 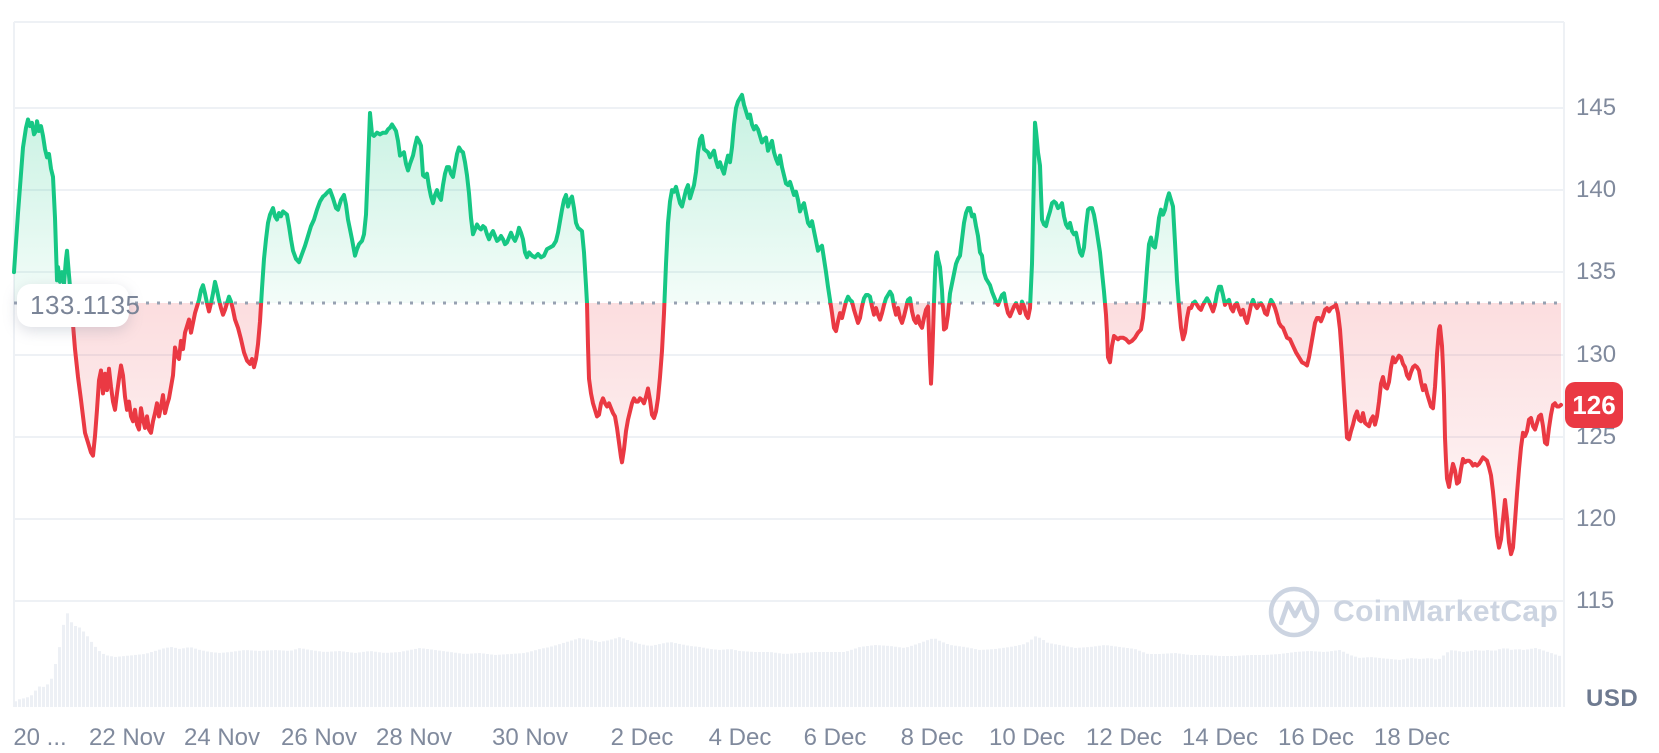 What do you see at coordinates (1412, 737) in the screenshot?
I see `x-axis-label-14: 18 Dec` at bounding box center [1412, 737].